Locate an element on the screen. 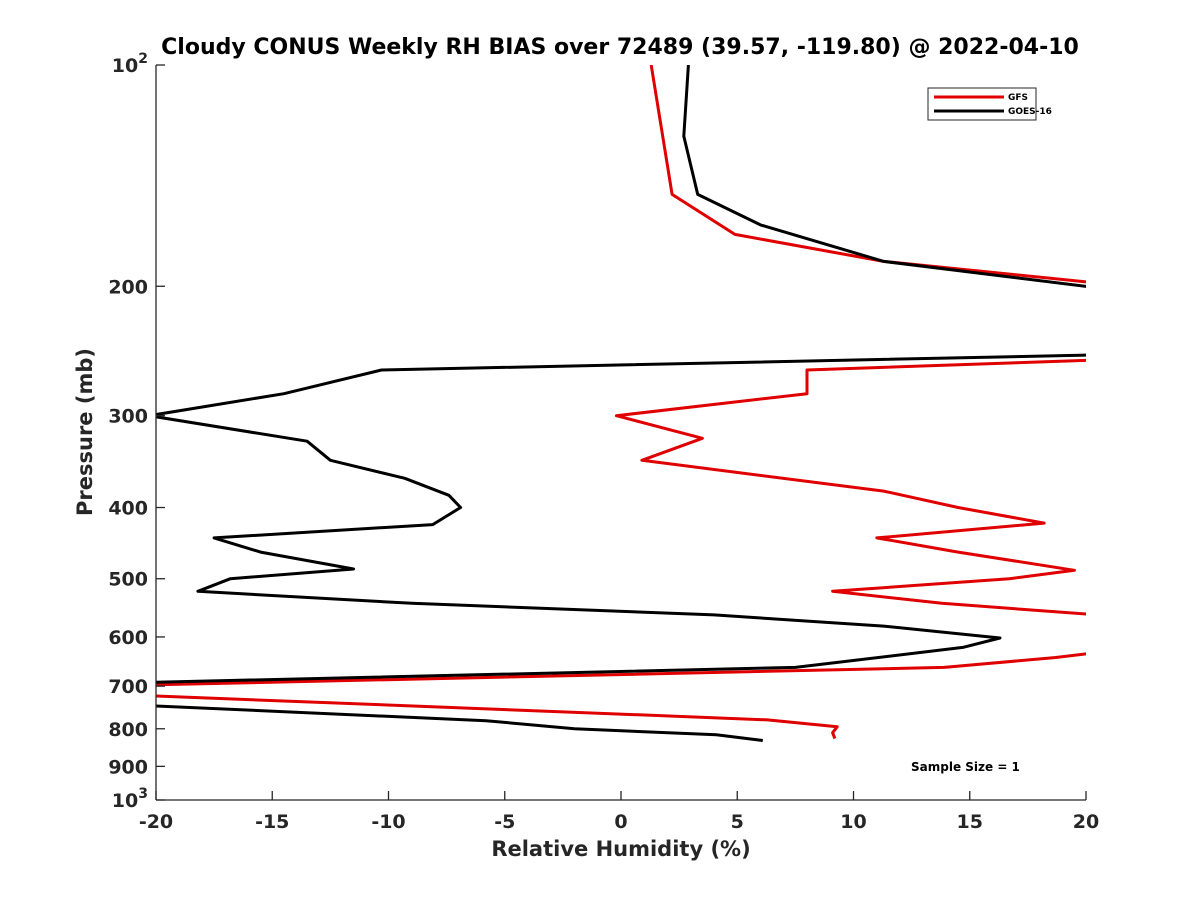 The height and width of the screenshot is (900, 1200). y-tick-label: 200 is located at coordinates (128, 287).